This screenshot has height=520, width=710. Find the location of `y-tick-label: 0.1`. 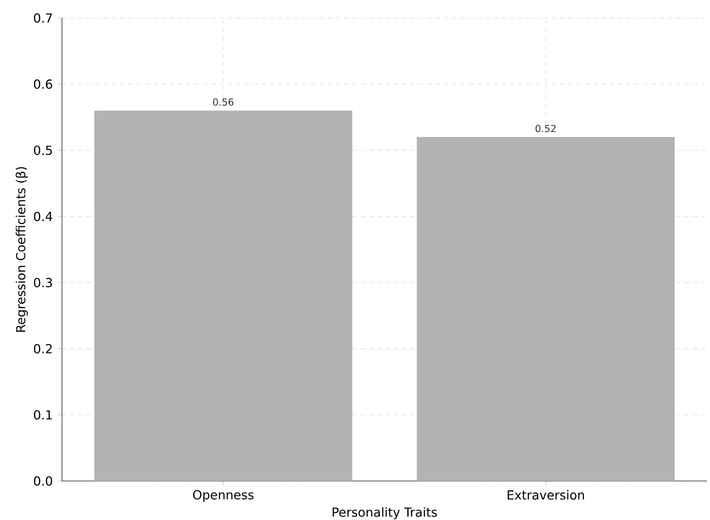

y-tick-label: 0.1 is located at coordinates (43, 415).